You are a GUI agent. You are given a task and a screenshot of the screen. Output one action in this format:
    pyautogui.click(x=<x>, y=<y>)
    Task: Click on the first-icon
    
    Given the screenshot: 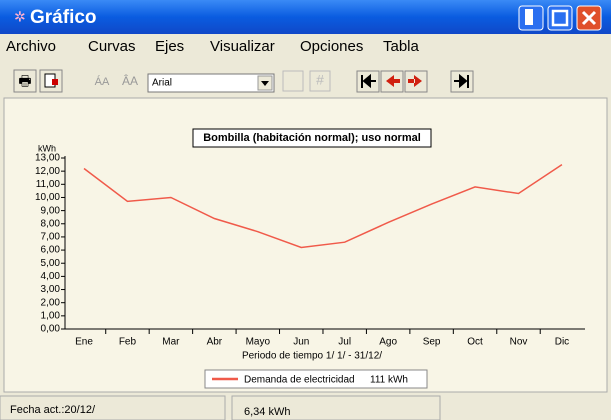 What is the action you would take?
    pyautogui.click(x=368, y=81)
    